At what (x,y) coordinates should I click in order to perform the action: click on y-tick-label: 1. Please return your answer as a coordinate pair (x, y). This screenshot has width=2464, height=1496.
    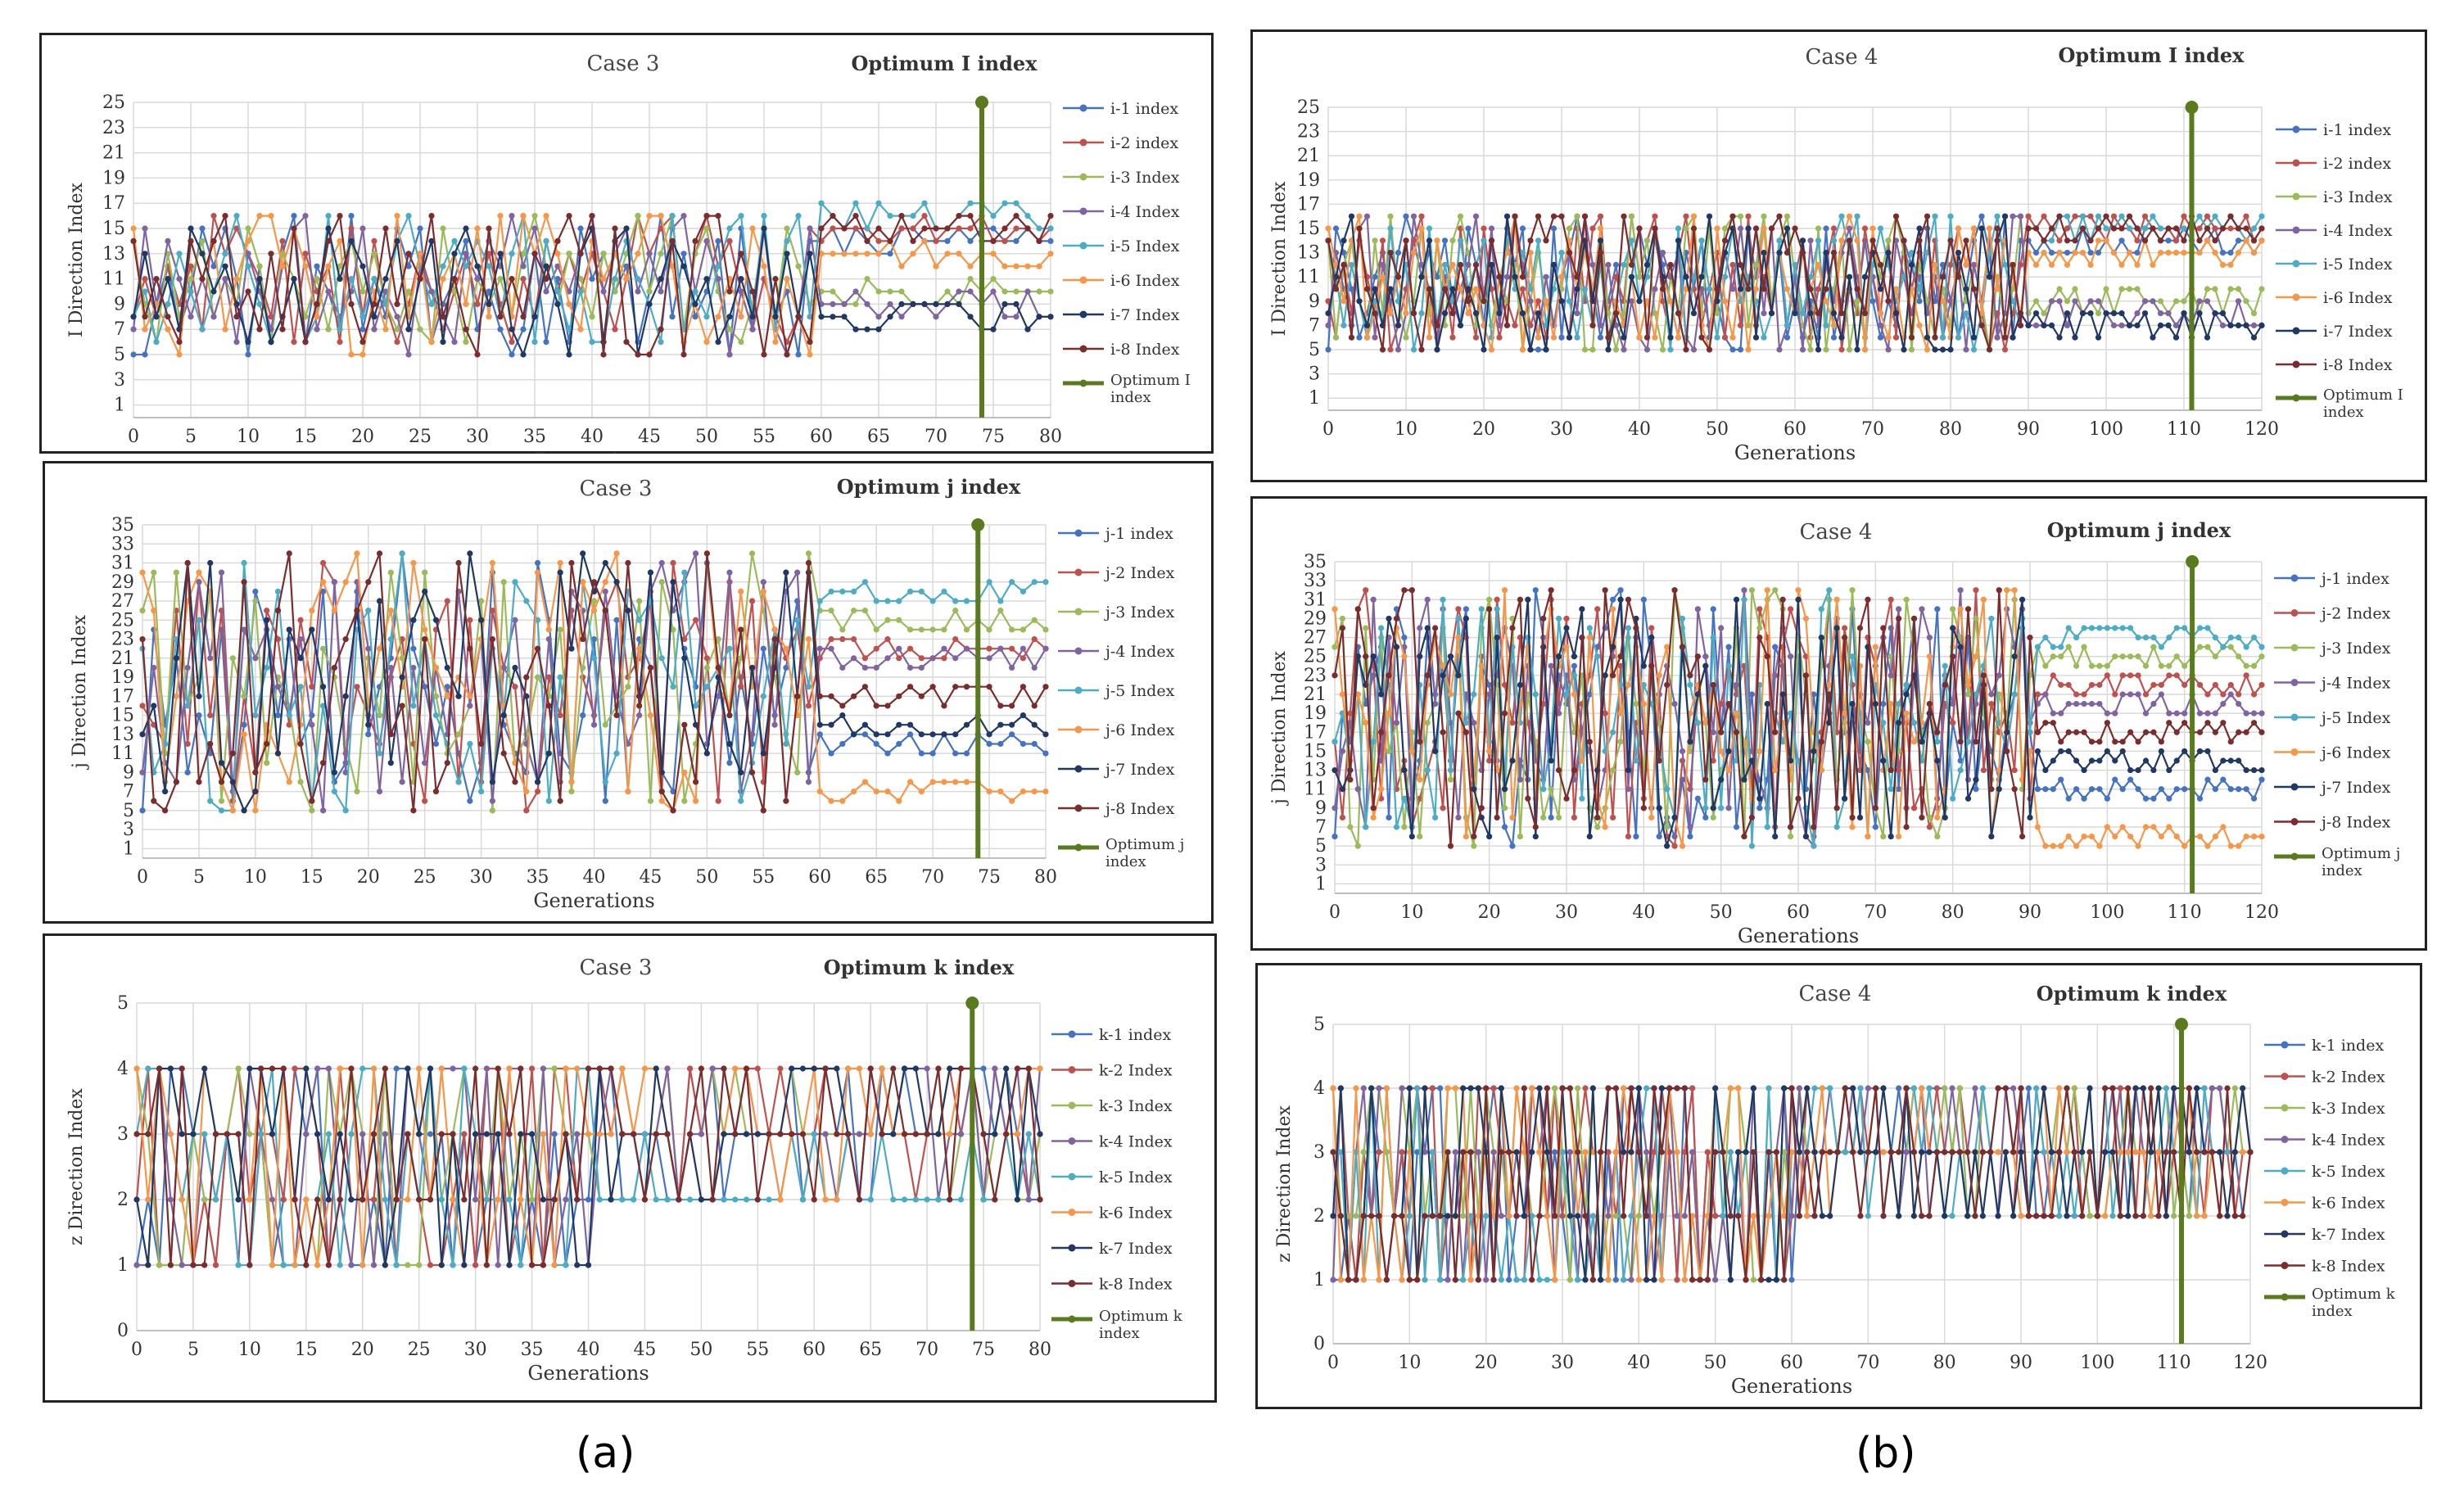
    Looking at the image, I should click on (1319, 1280).